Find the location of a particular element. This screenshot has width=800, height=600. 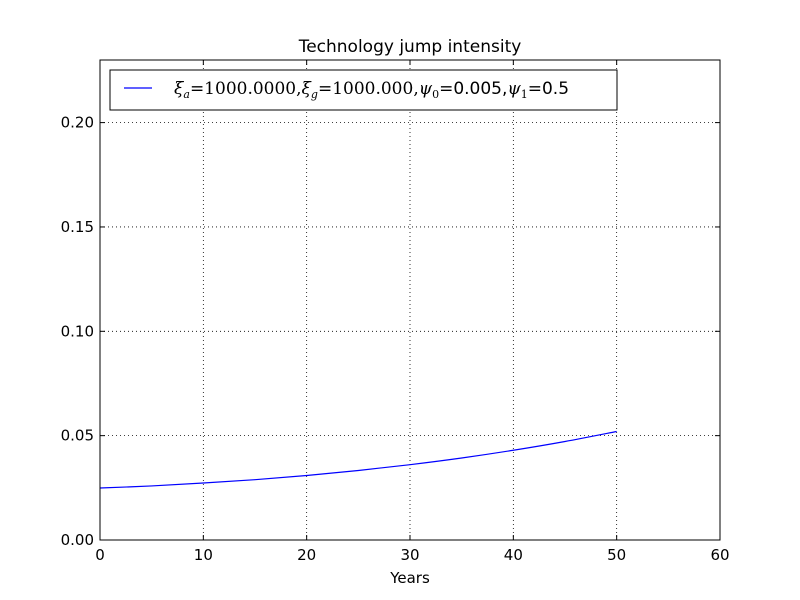

legend-val-1: 0.5 is located at coordinates (555, 89).